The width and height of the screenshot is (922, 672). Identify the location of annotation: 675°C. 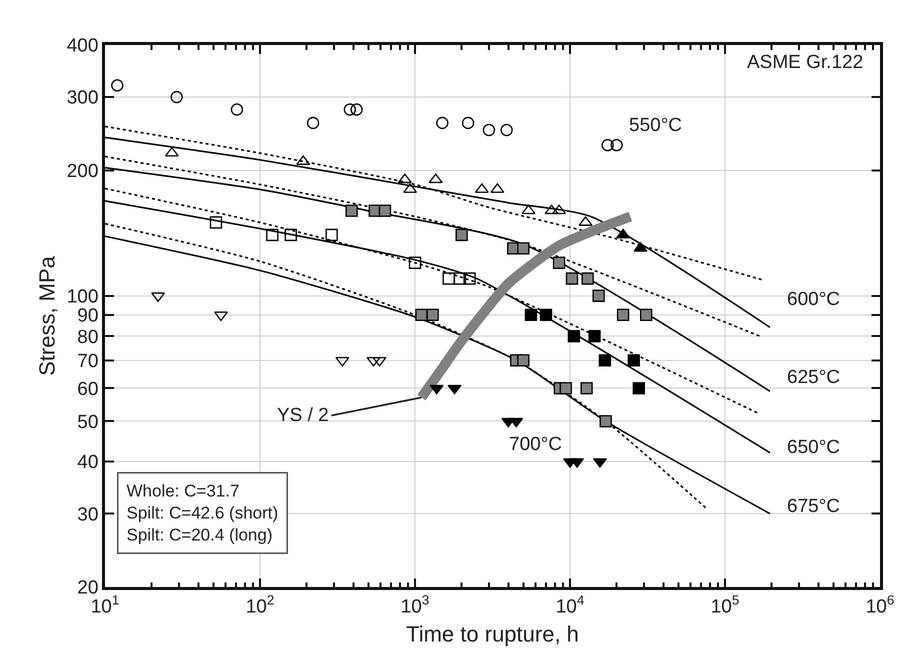
(813, 506).